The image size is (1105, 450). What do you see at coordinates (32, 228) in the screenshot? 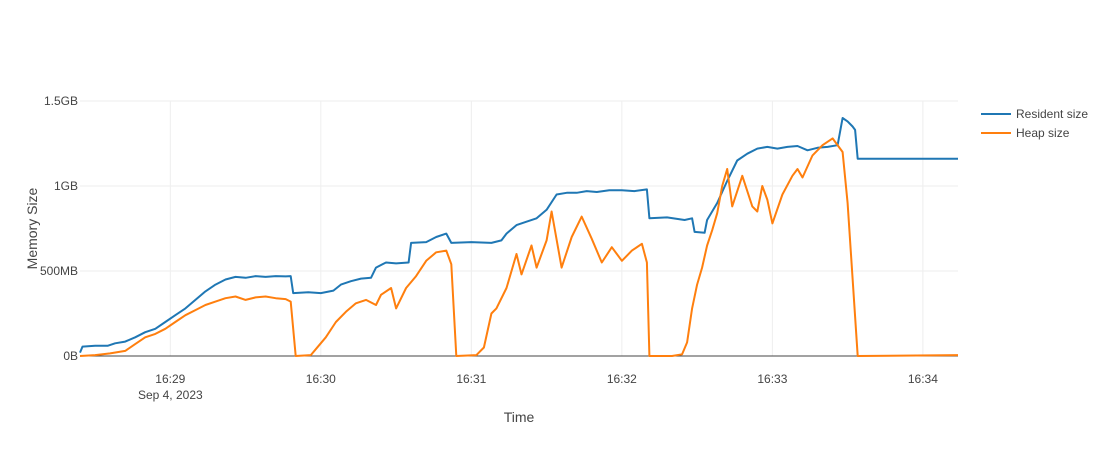
I see `y-axis-title: Memory Size` at bounding box center [32, 228].